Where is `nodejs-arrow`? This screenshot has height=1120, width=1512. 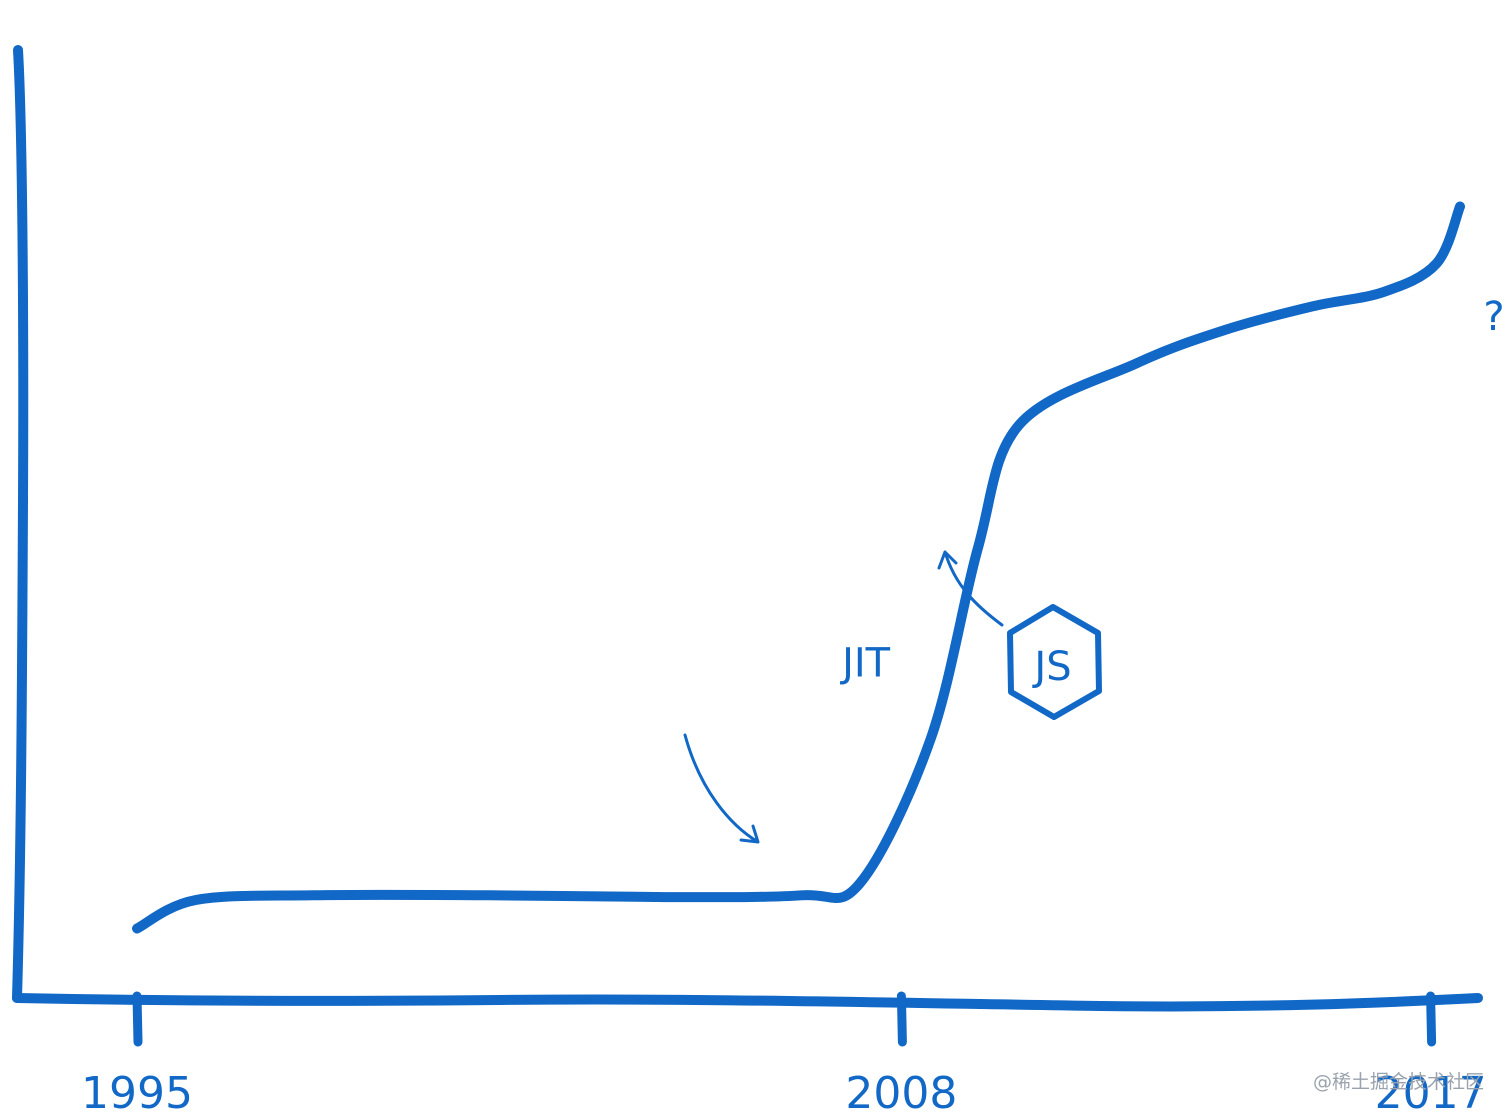
nodejs-arrow is located at coordinates (970, 588).